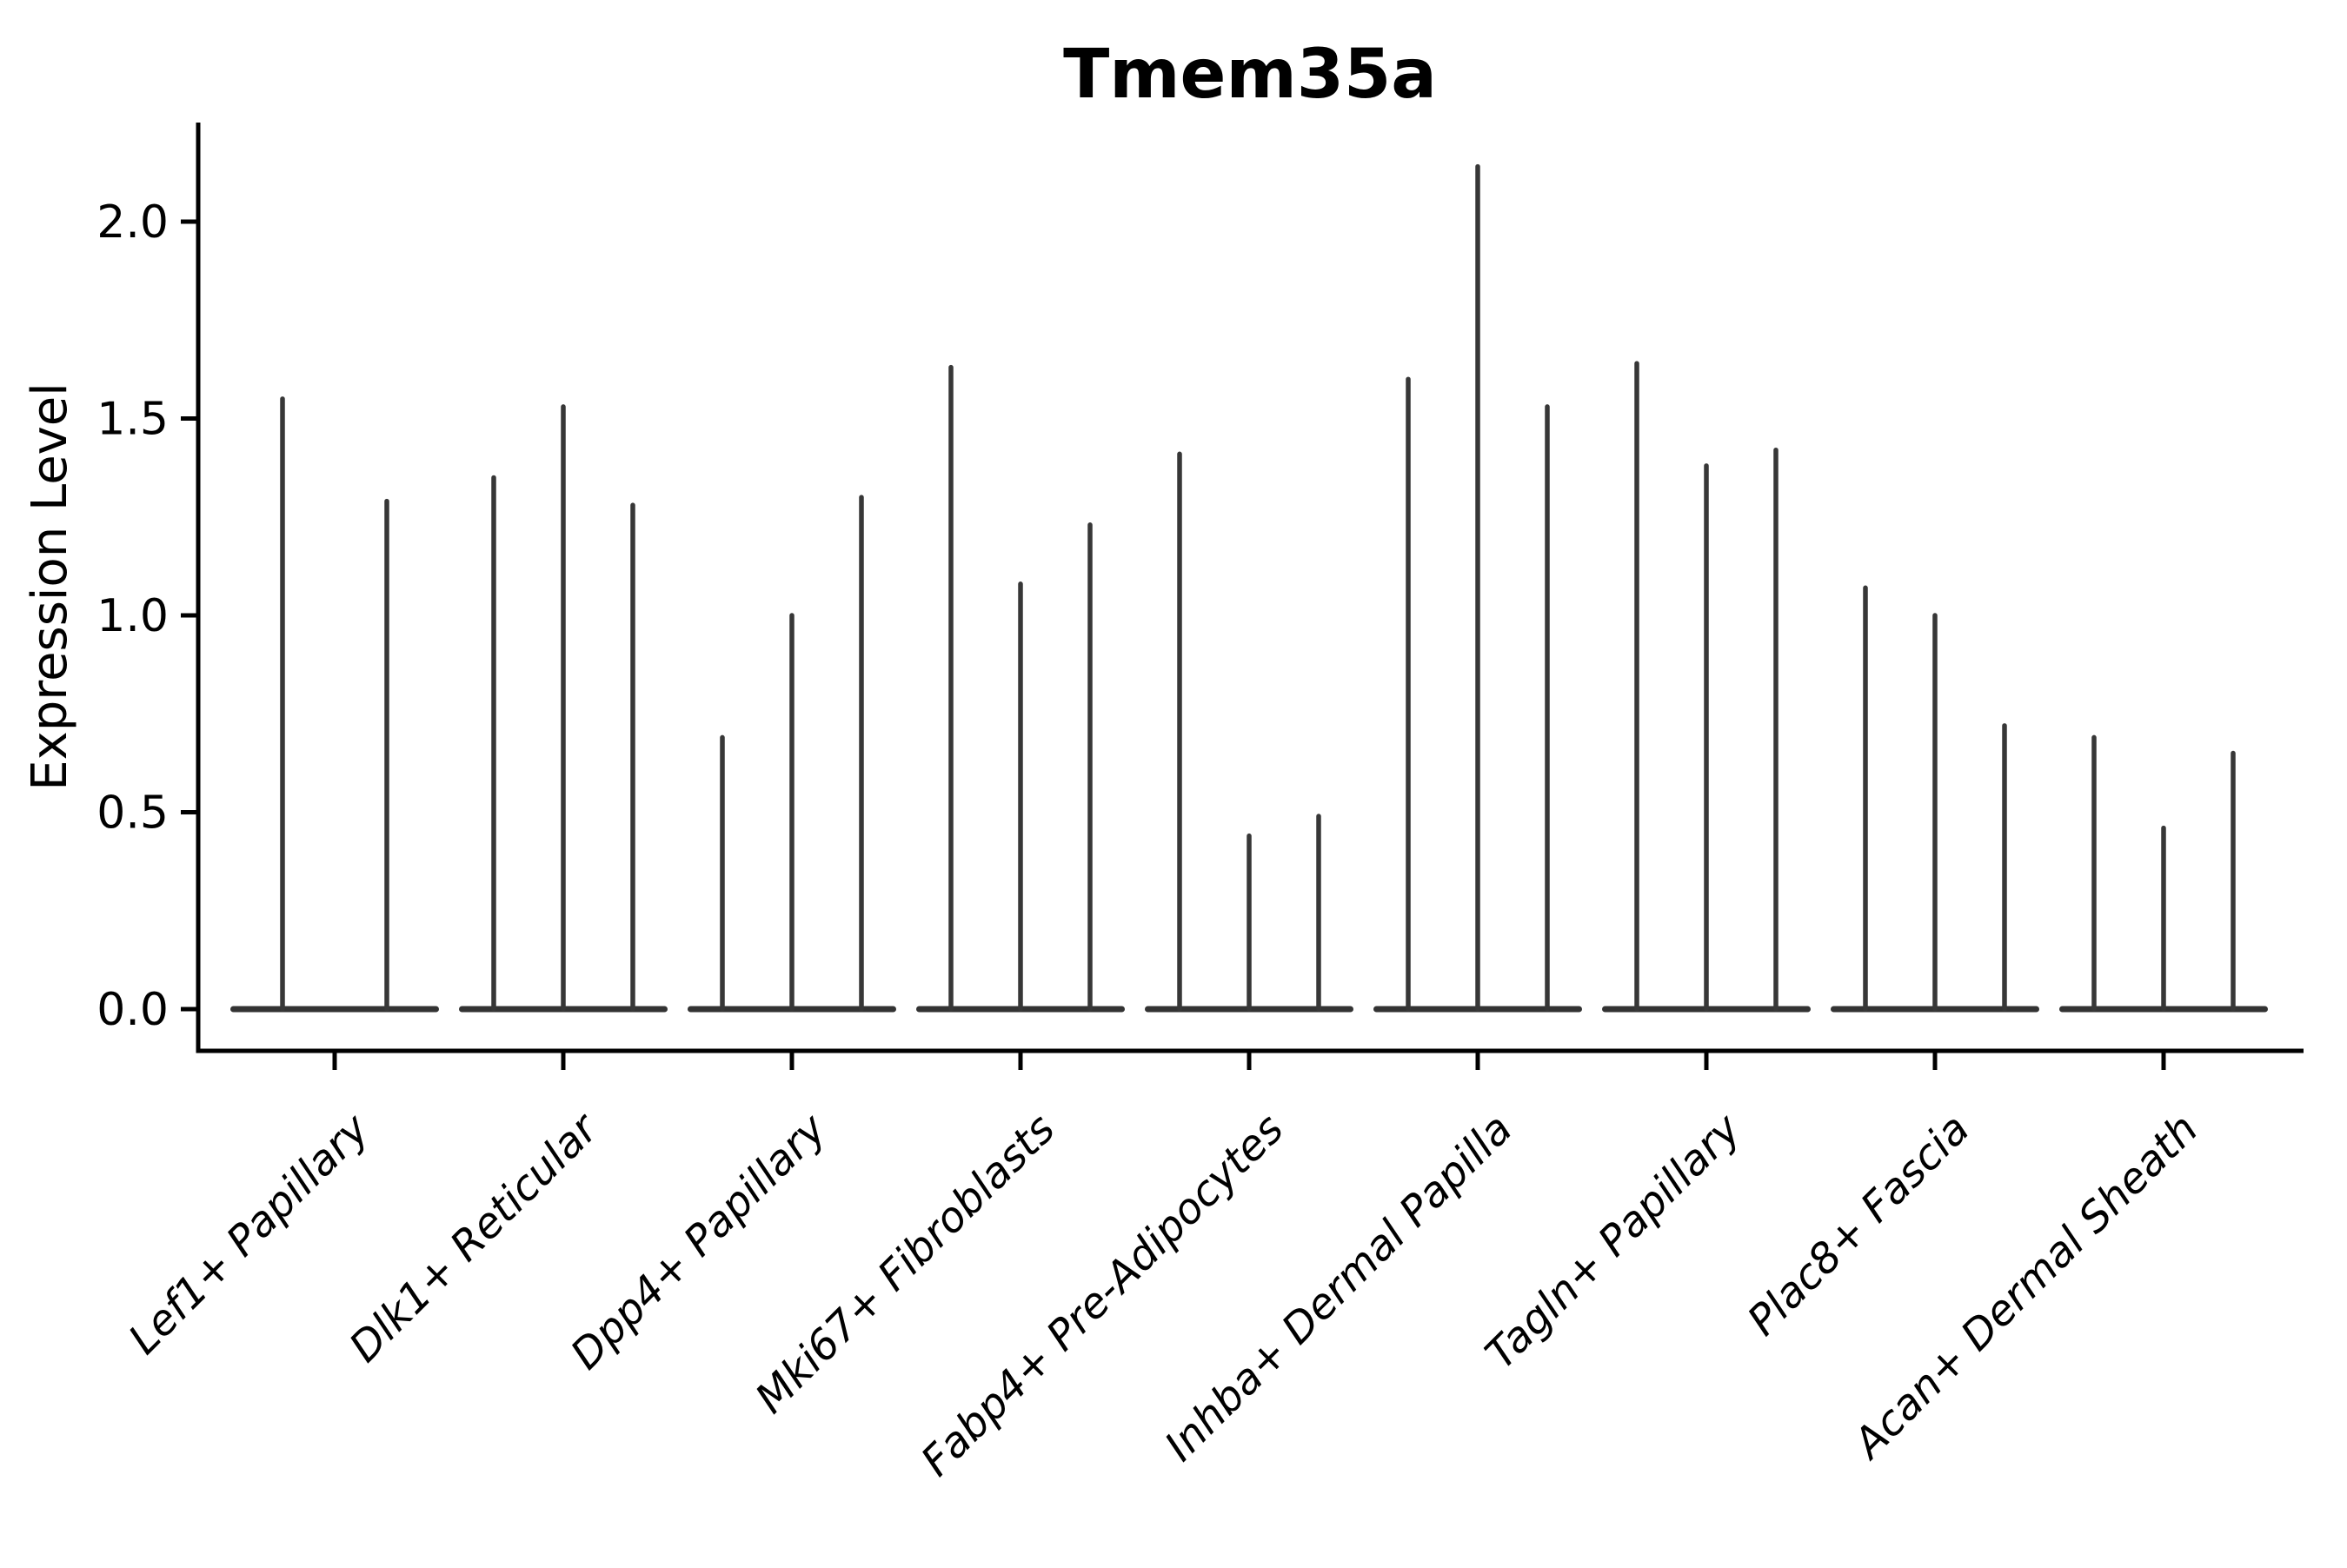  What do you see at coordinates (132, 616) in the screenshot?
I see `y-tick-label: 1.0` at bounding box center [132, 616].